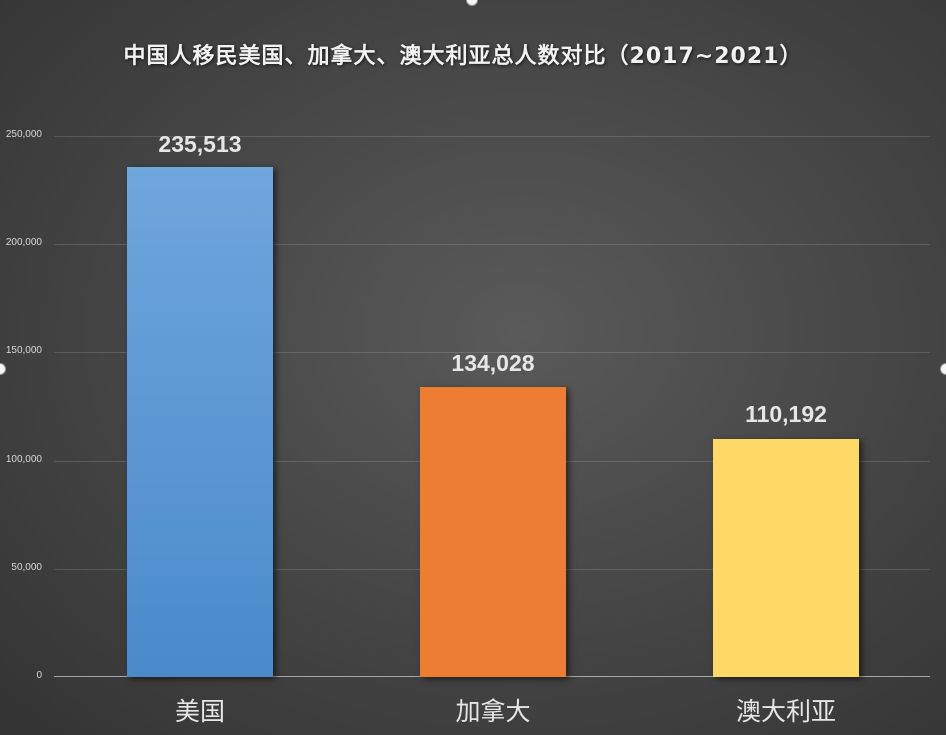  I want to click on bar-australia, so click(786, 558).